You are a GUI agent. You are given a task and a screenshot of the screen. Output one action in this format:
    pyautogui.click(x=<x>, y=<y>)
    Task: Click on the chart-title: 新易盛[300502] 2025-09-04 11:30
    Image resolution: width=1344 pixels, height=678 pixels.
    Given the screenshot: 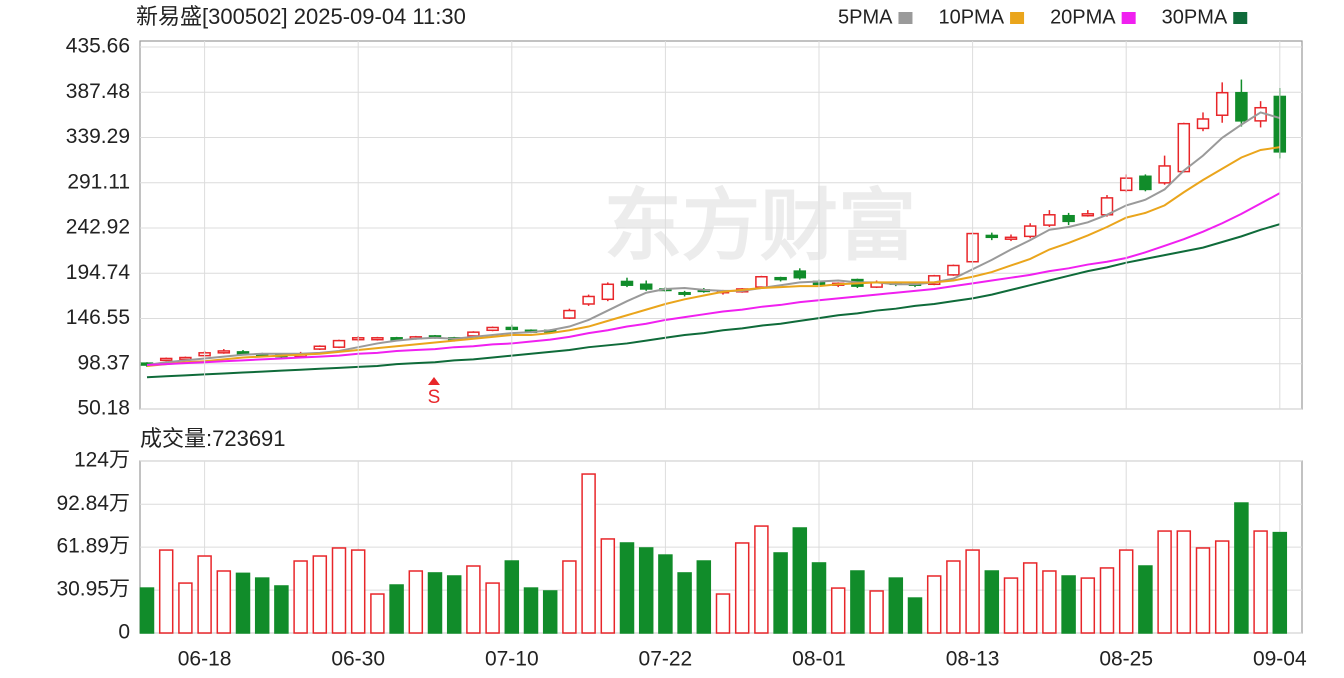 What is the action you would take?
    pyautogui.click(x=301, y=16)
    